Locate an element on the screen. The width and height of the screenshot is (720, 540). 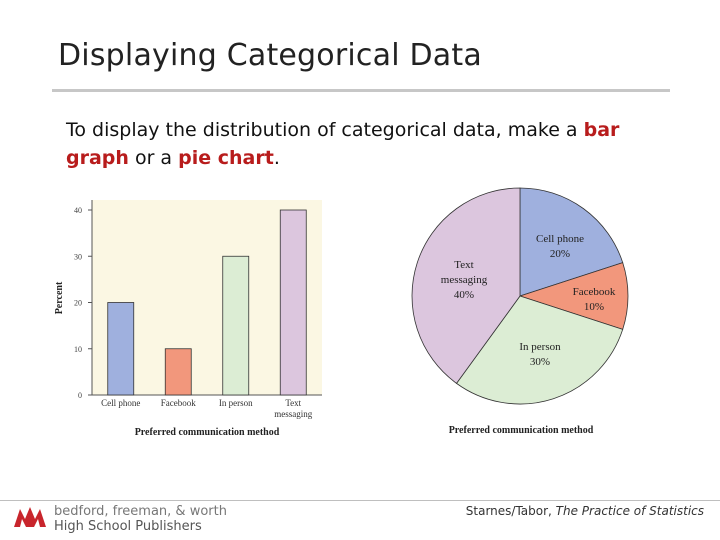
pie-slice-in-person is located at coordinates (539, 350).